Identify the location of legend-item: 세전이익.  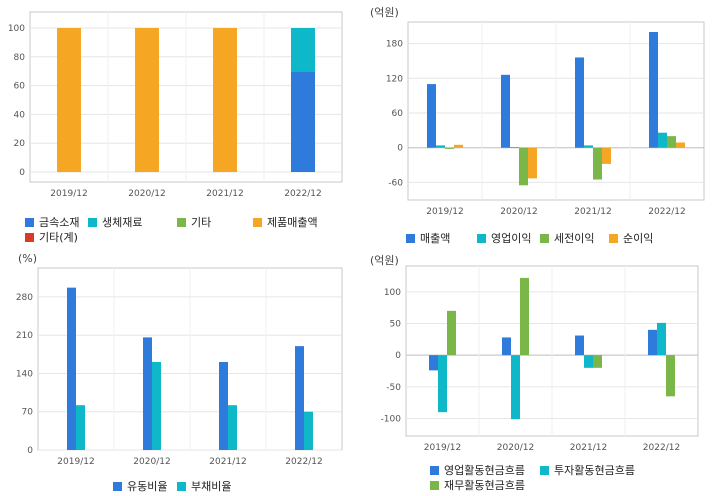
(567, 238).